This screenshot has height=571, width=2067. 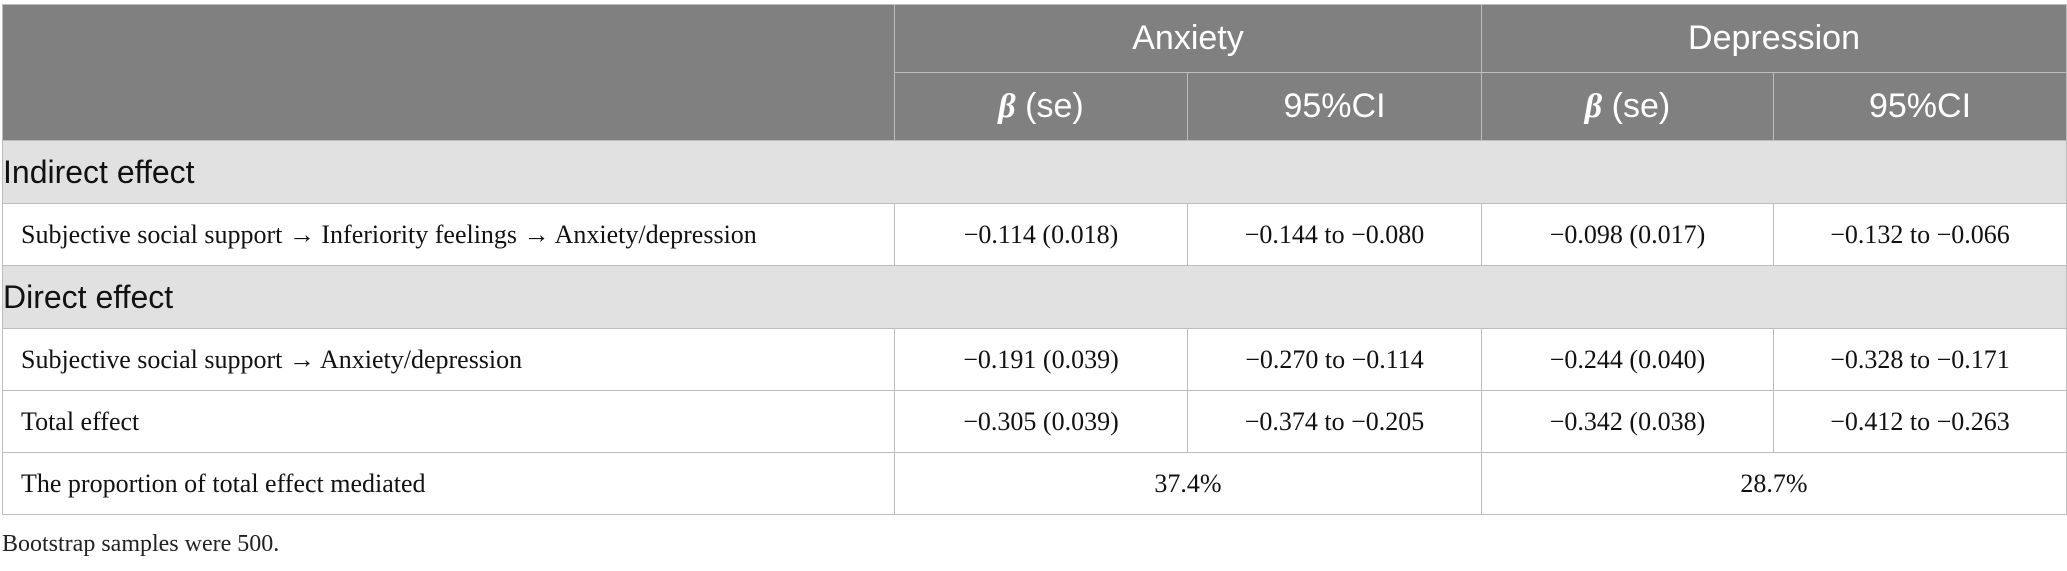 I want to click on header-anxiety-ci: 95%CI, so click(x=1334, y=106).